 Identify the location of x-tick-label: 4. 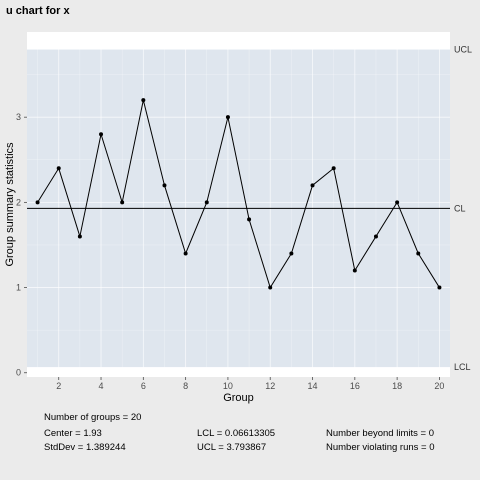
(101, 386).